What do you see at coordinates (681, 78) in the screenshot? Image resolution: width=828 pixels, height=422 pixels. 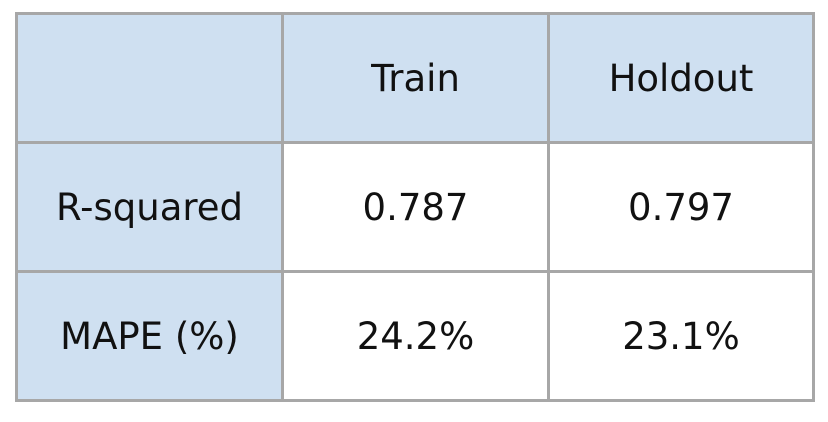 I see `header-holdout: Holdout` at bounding box center [681, 78].